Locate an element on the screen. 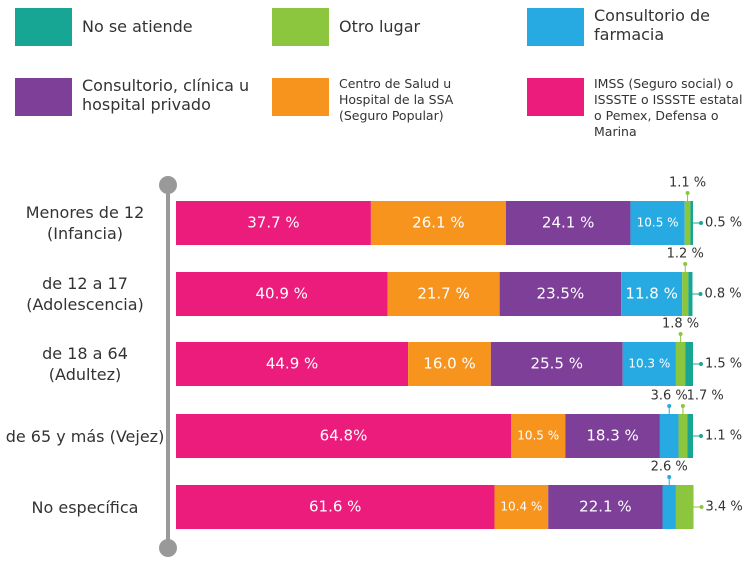  value-label: 26.1 % is located at coordinates (438, 223).